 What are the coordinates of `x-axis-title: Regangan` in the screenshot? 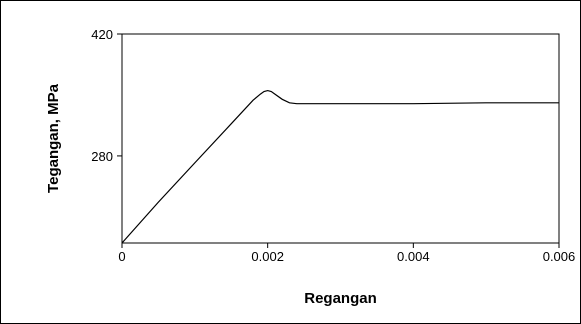 It's located at (340, 298).